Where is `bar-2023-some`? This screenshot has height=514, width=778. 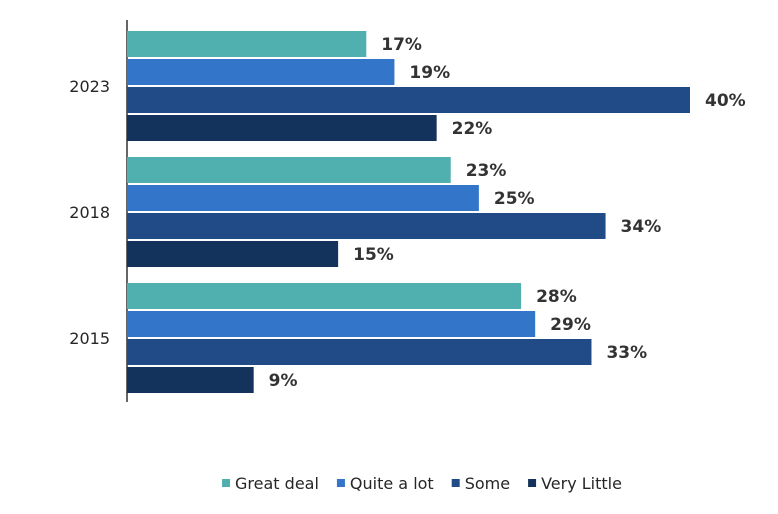
bar-2023-some is located at coordinates (408, 100).